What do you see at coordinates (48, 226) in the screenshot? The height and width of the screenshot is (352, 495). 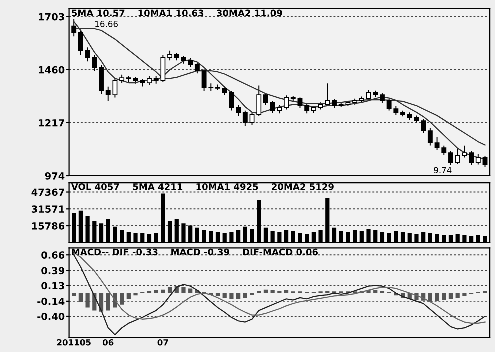 I see `y-tick-label: 15786` at bounding box center [48, 226].